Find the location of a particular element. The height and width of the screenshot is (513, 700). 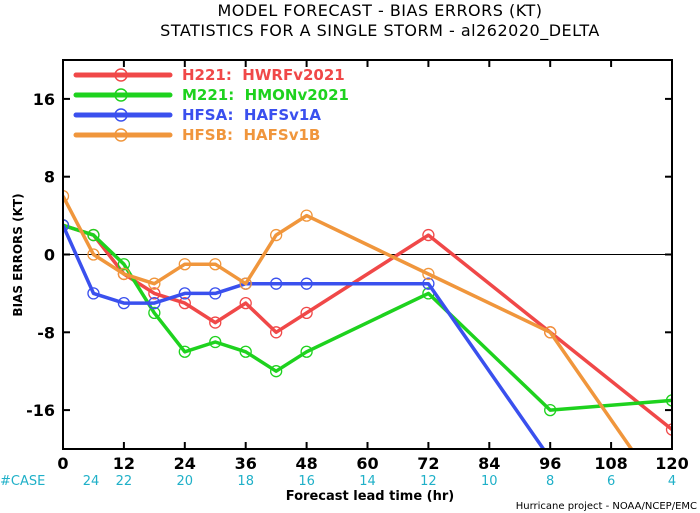

legend-item-3: HFSA: HAFSv1A is located at coordinates (197, 115).